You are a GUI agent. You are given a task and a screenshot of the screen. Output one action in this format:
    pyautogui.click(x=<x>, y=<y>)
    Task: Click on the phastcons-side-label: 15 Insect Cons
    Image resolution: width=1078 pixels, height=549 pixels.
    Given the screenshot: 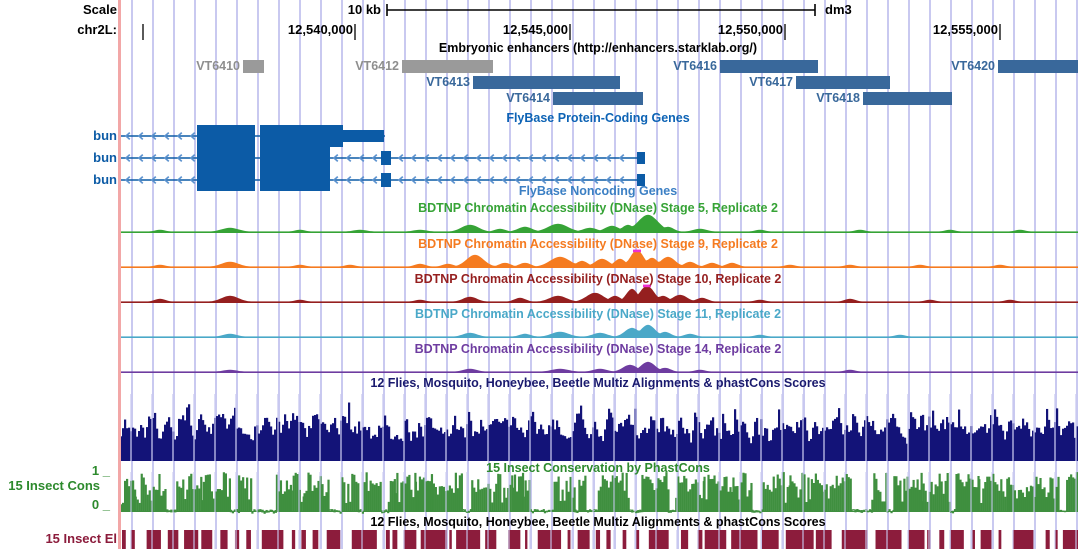 What is the action you would take?
    pyautogui.click(x=54, y=485)
    